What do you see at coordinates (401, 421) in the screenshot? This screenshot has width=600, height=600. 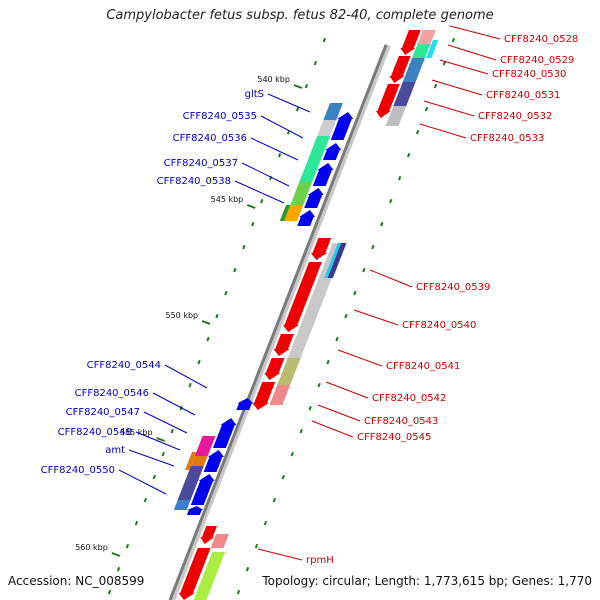 I see `reverse-gene-label: CFF8240_0543` at bounding box center [401, 421].